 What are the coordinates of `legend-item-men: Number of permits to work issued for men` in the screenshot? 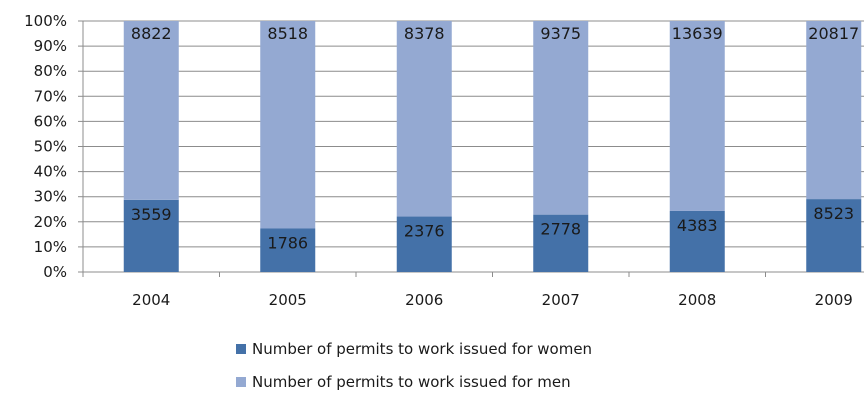 It's located at (403, 382).